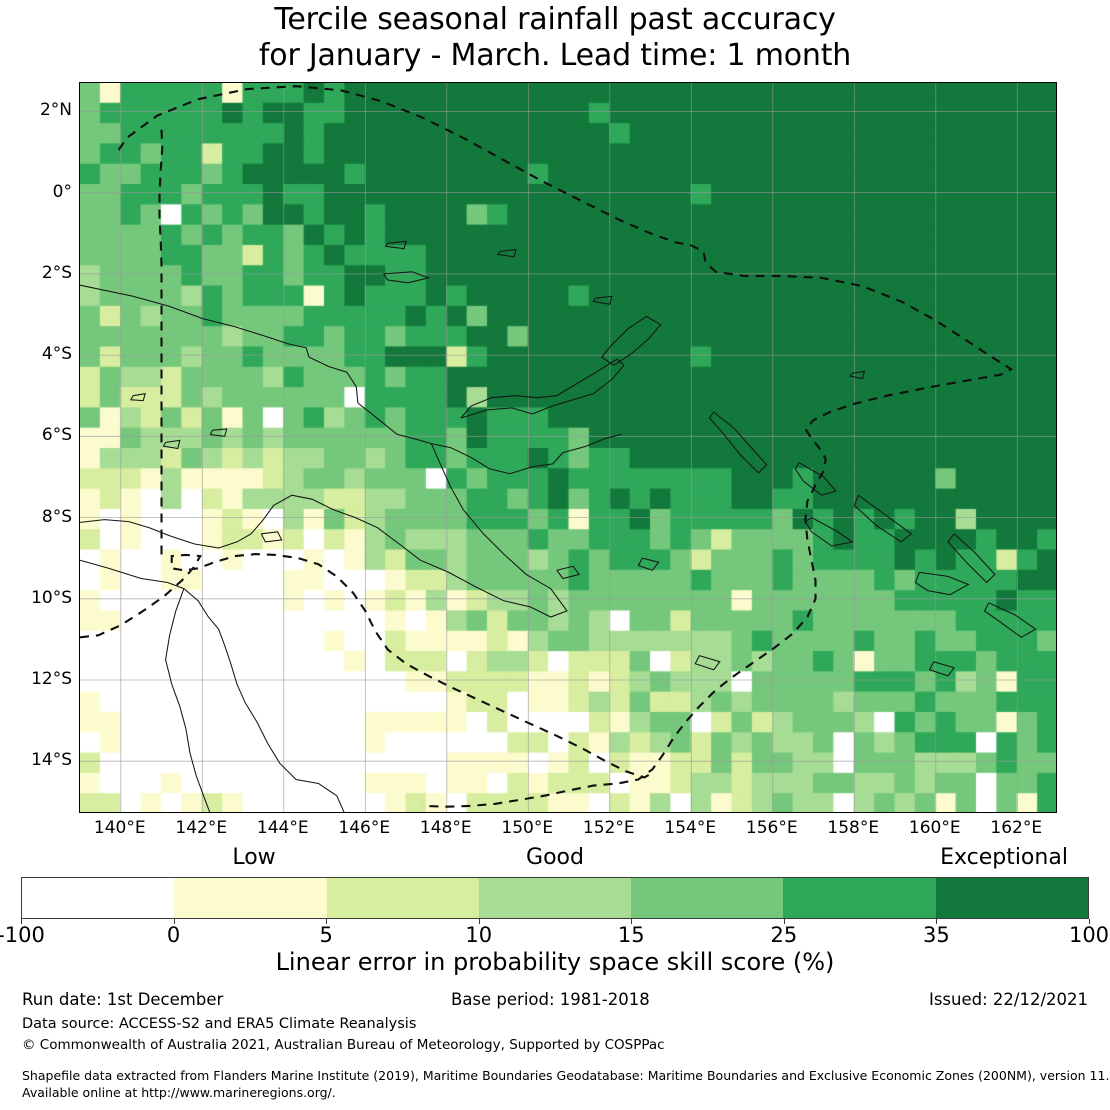 The width and height of the screenshot is (1110, 1110). What do you see at coordinates (22, 935) in the screenshot?
I see `colorbar-tick-label: -100` at bounding box center [22, 935].